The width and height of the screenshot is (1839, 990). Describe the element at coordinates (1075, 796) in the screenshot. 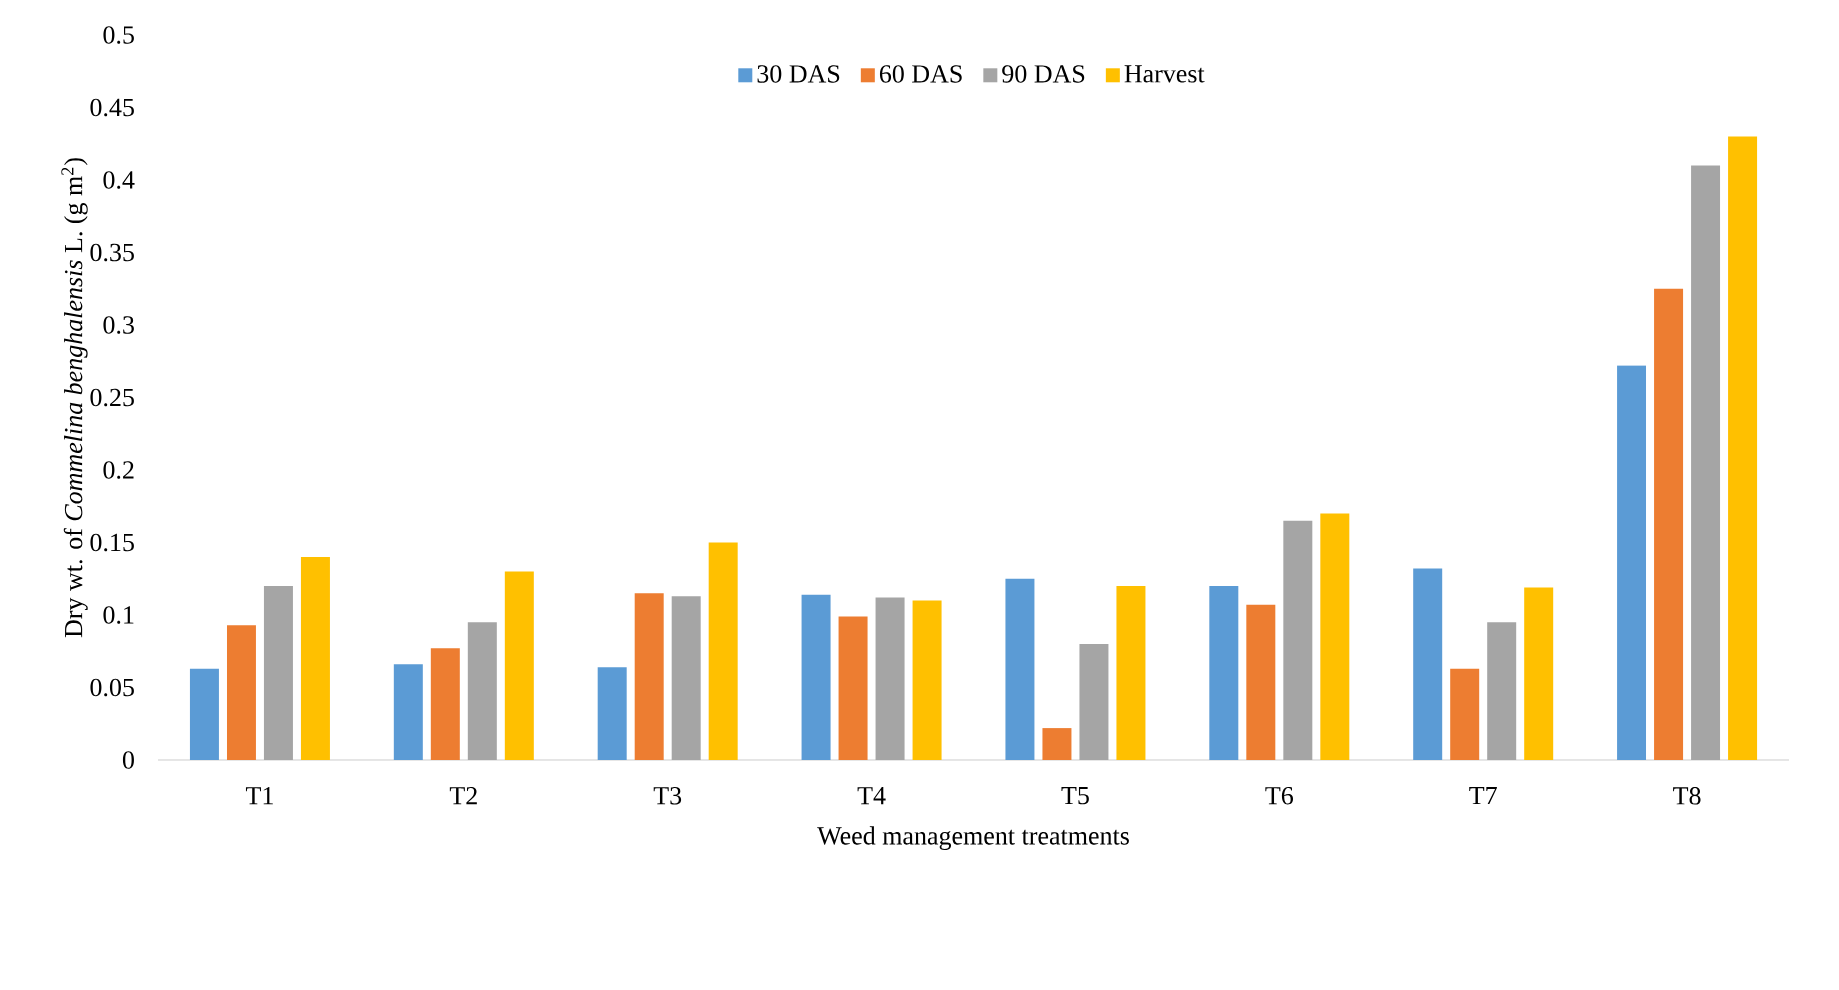

I see `x-tick-label: T5` at that location.